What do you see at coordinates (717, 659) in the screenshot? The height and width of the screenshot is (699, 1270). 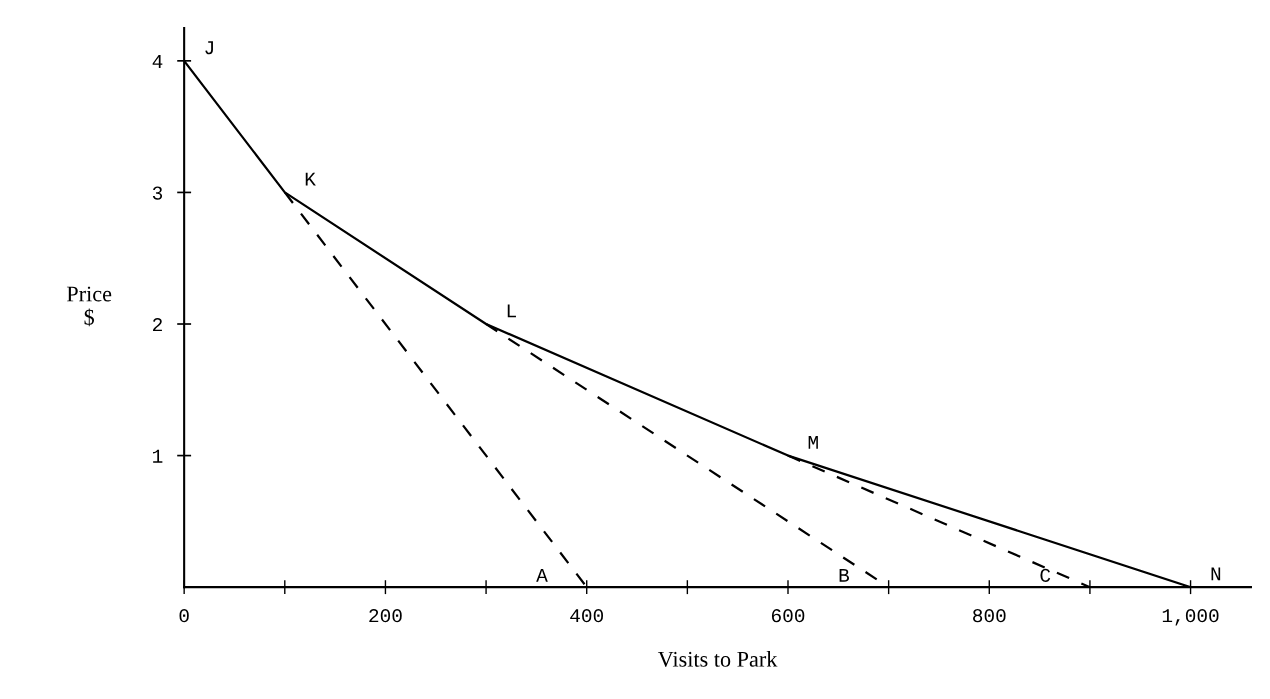 I see `x-axis-title: Visits to Park` at bounding box center [717, 659].